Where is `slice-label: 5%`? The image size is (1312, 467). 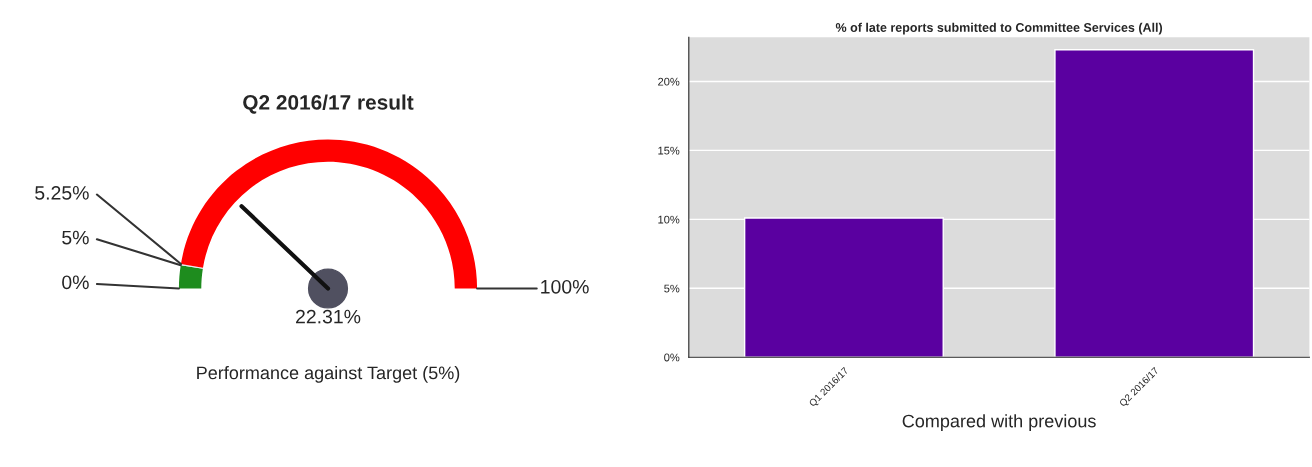 slice-label: 5% is located at coordinates (75, 237).